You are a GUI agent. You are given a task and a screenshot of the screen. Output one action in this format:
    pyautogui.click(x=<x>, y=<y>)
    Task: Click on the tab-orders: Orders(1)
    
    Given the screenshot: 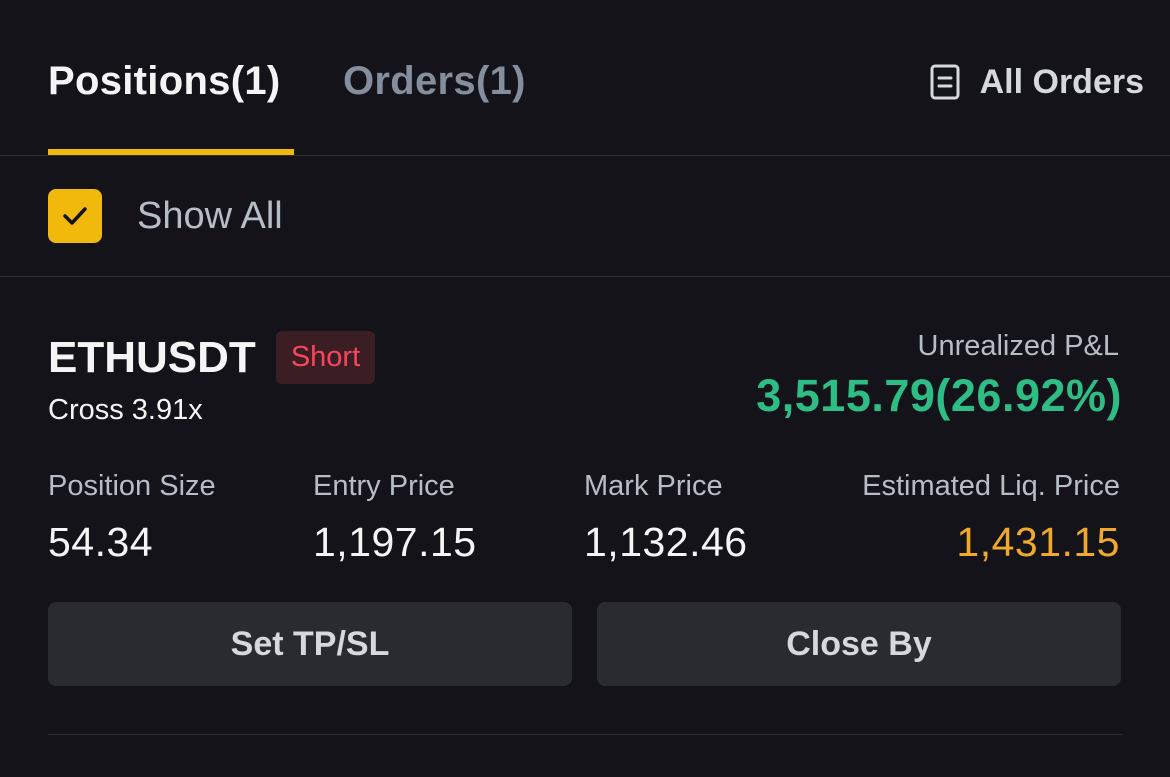 What is the action you would take?
    pyautogui.click(x=434, y=81)
    